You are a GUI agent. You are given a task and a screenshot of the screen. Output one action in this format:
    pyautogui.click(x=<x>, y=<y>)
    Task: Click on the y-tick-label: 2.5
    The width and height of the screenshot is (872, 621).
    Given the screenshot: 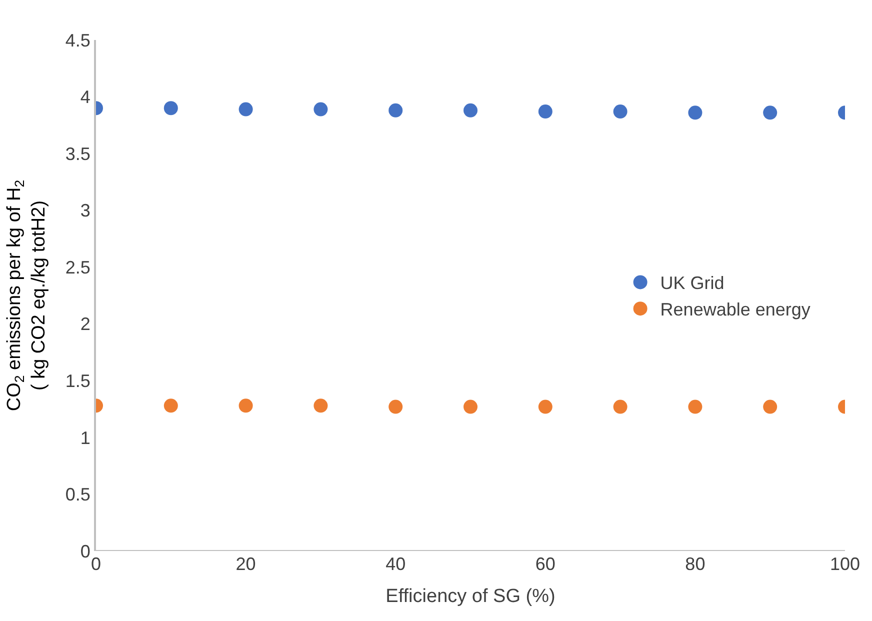 What is the action you would take?
    pyautogui.click(x=77, y=267)
    